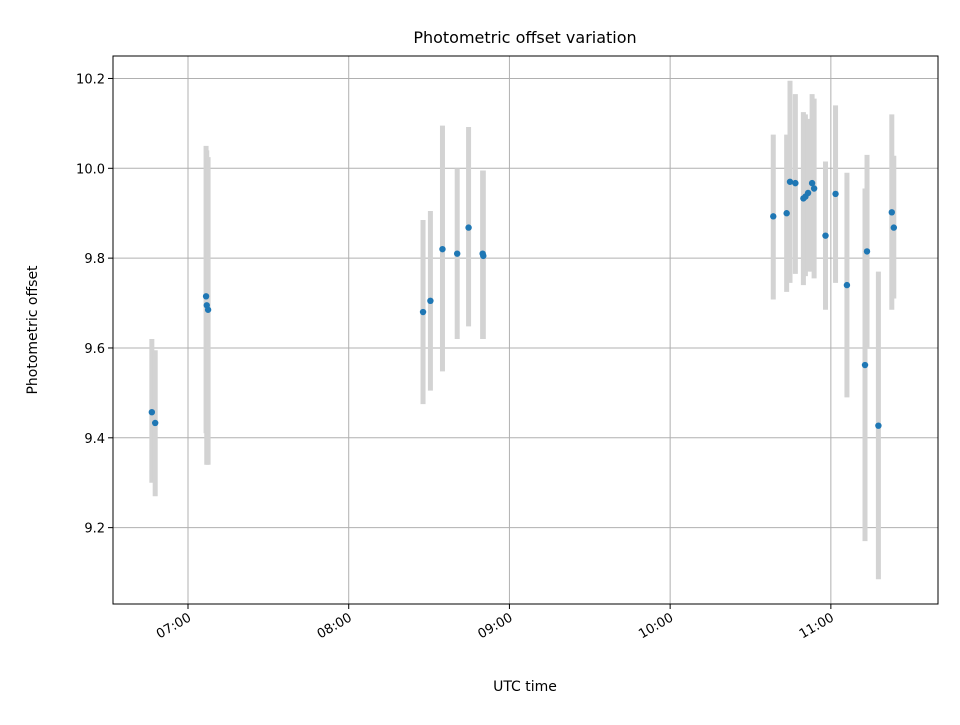 The image size is (960, 725). Describe the element at coordinates (90, 79) in the screenshot. I see `y-tick-label: 10.2` at that location.